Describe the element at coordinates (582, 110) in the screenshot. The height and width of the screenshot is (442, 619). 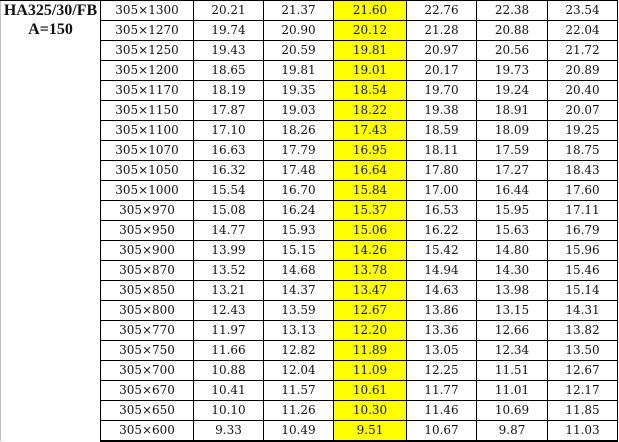
I see `value-cell: 20.07` at that location.